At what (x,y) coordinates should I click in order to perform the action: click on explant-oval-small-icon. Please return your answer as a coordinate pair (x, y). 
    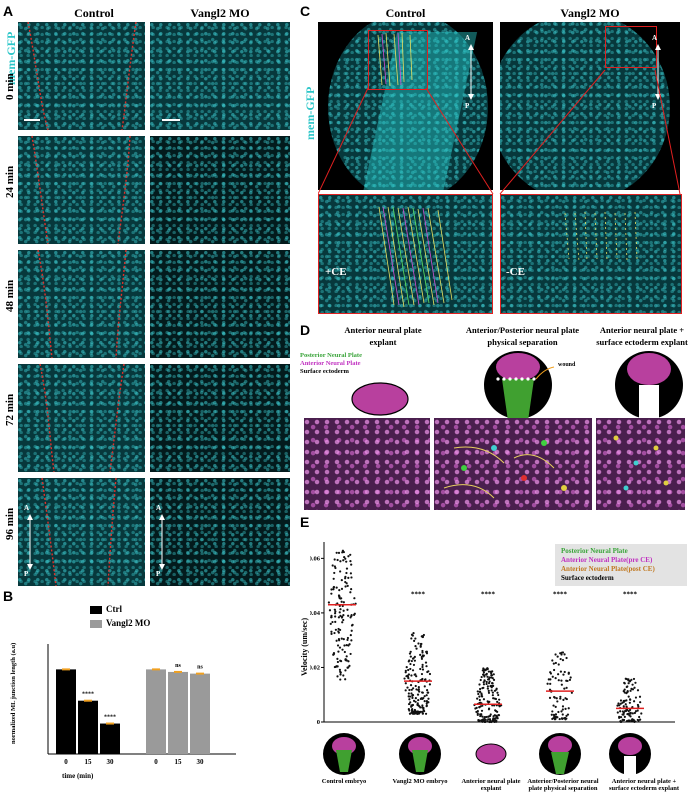
    Looking at the image, I should click on (491, 754).